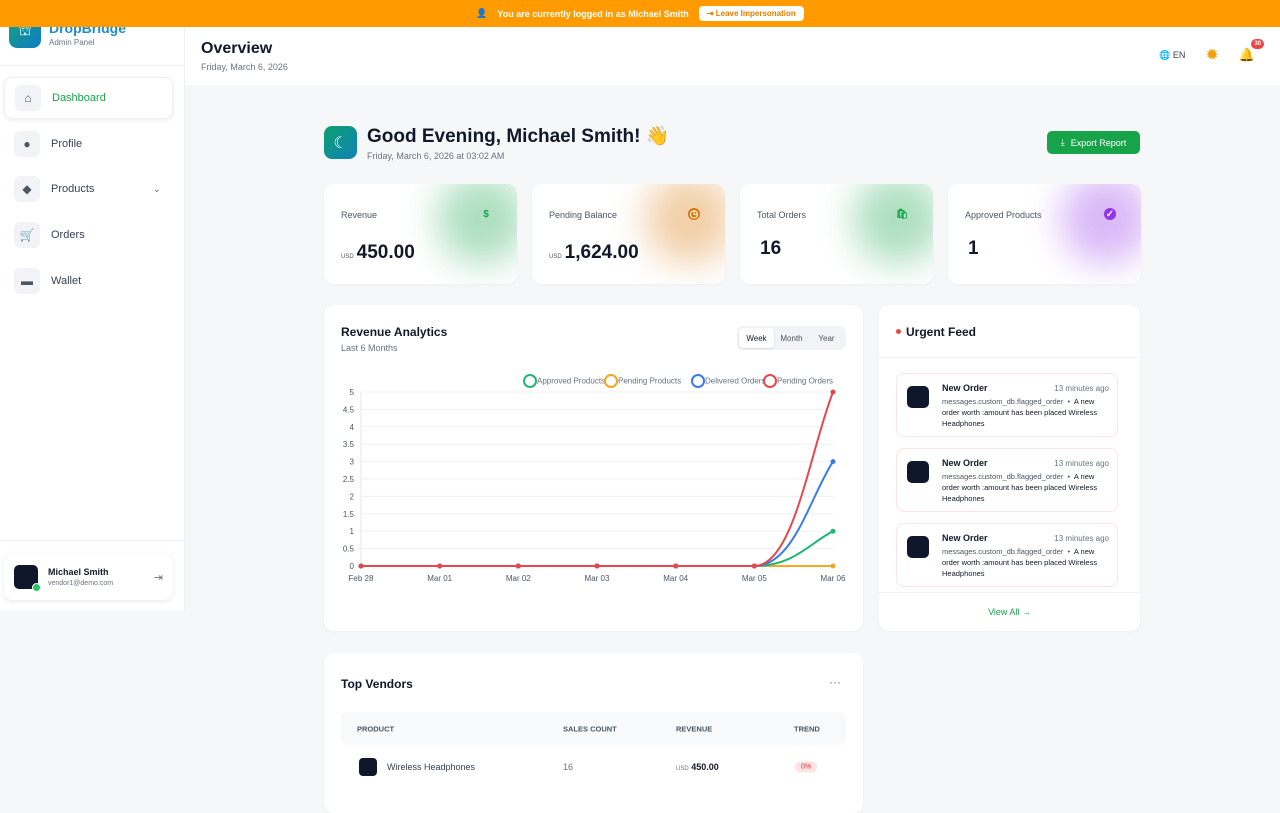 Image resolution: width=1280 pixels, height=813 pixels. What do you see at coordinates (88, 98) in the screenshot?
I see `sidebar-item-dashboard: ⌂ Dashboard` at bounding box center [88, 98].